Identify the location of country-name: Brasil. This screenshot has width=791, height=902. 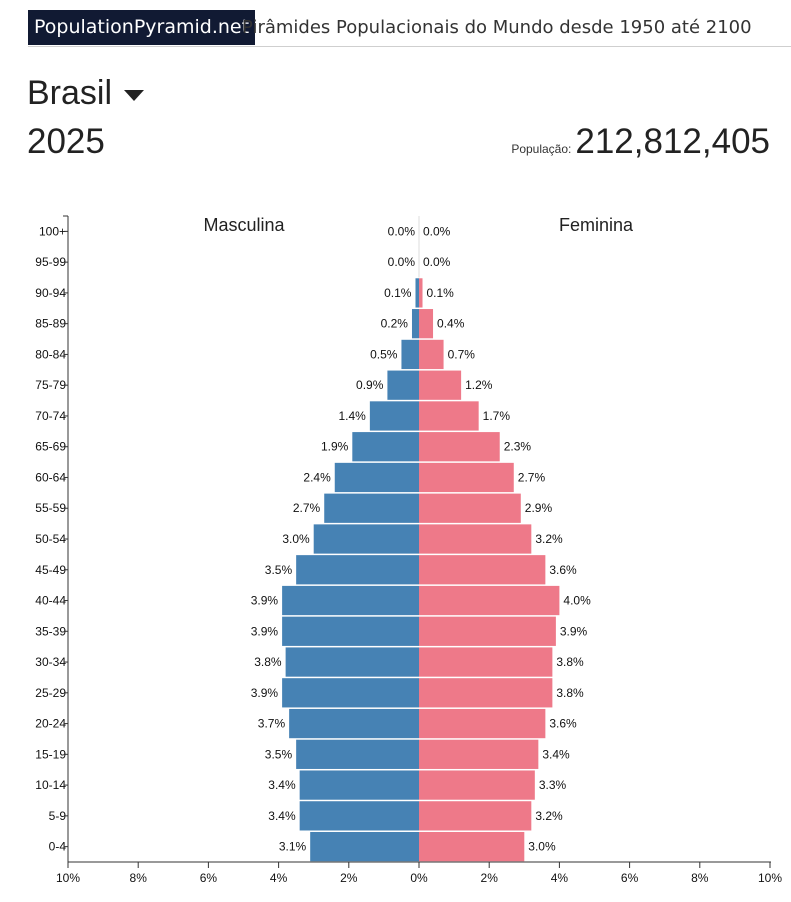
(70, 93).